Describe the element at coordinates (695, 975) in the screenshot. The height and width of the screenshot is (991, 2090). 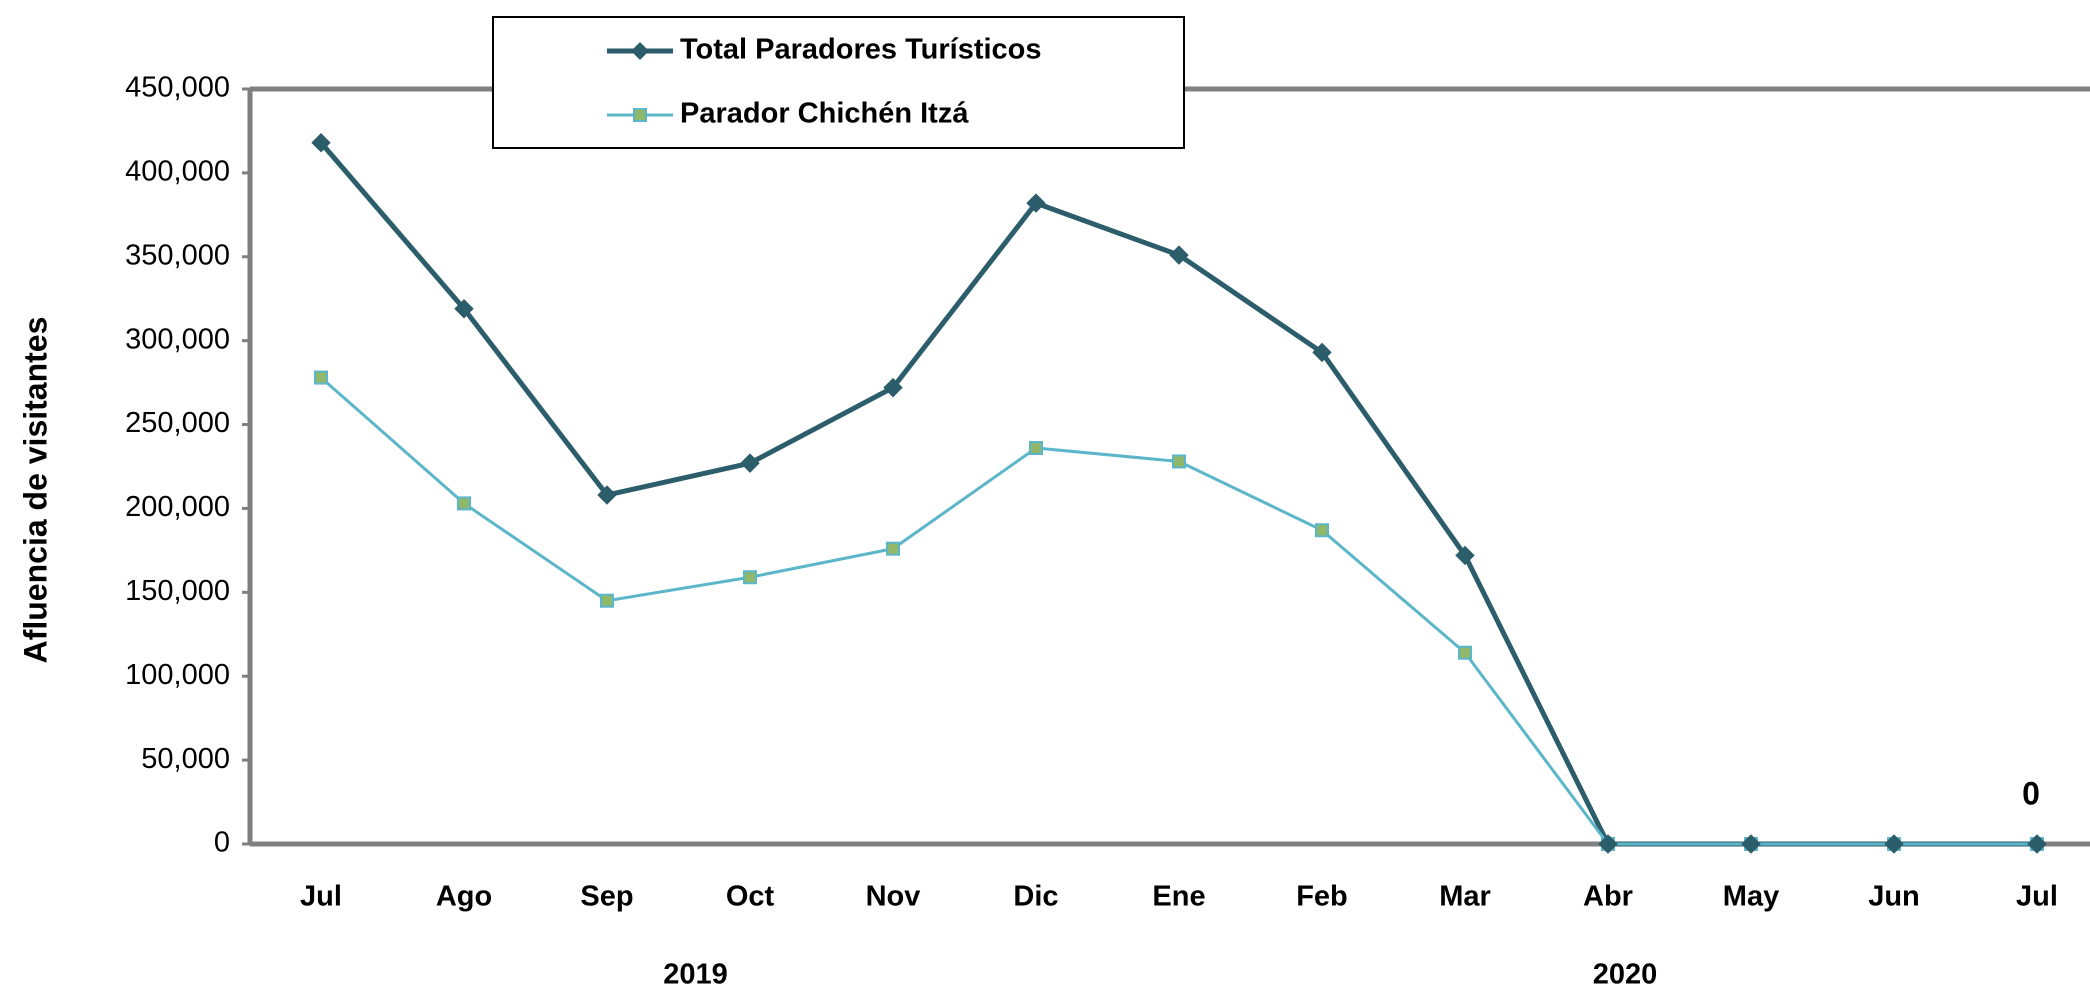
I see `x-group-label: 2019` at that location.